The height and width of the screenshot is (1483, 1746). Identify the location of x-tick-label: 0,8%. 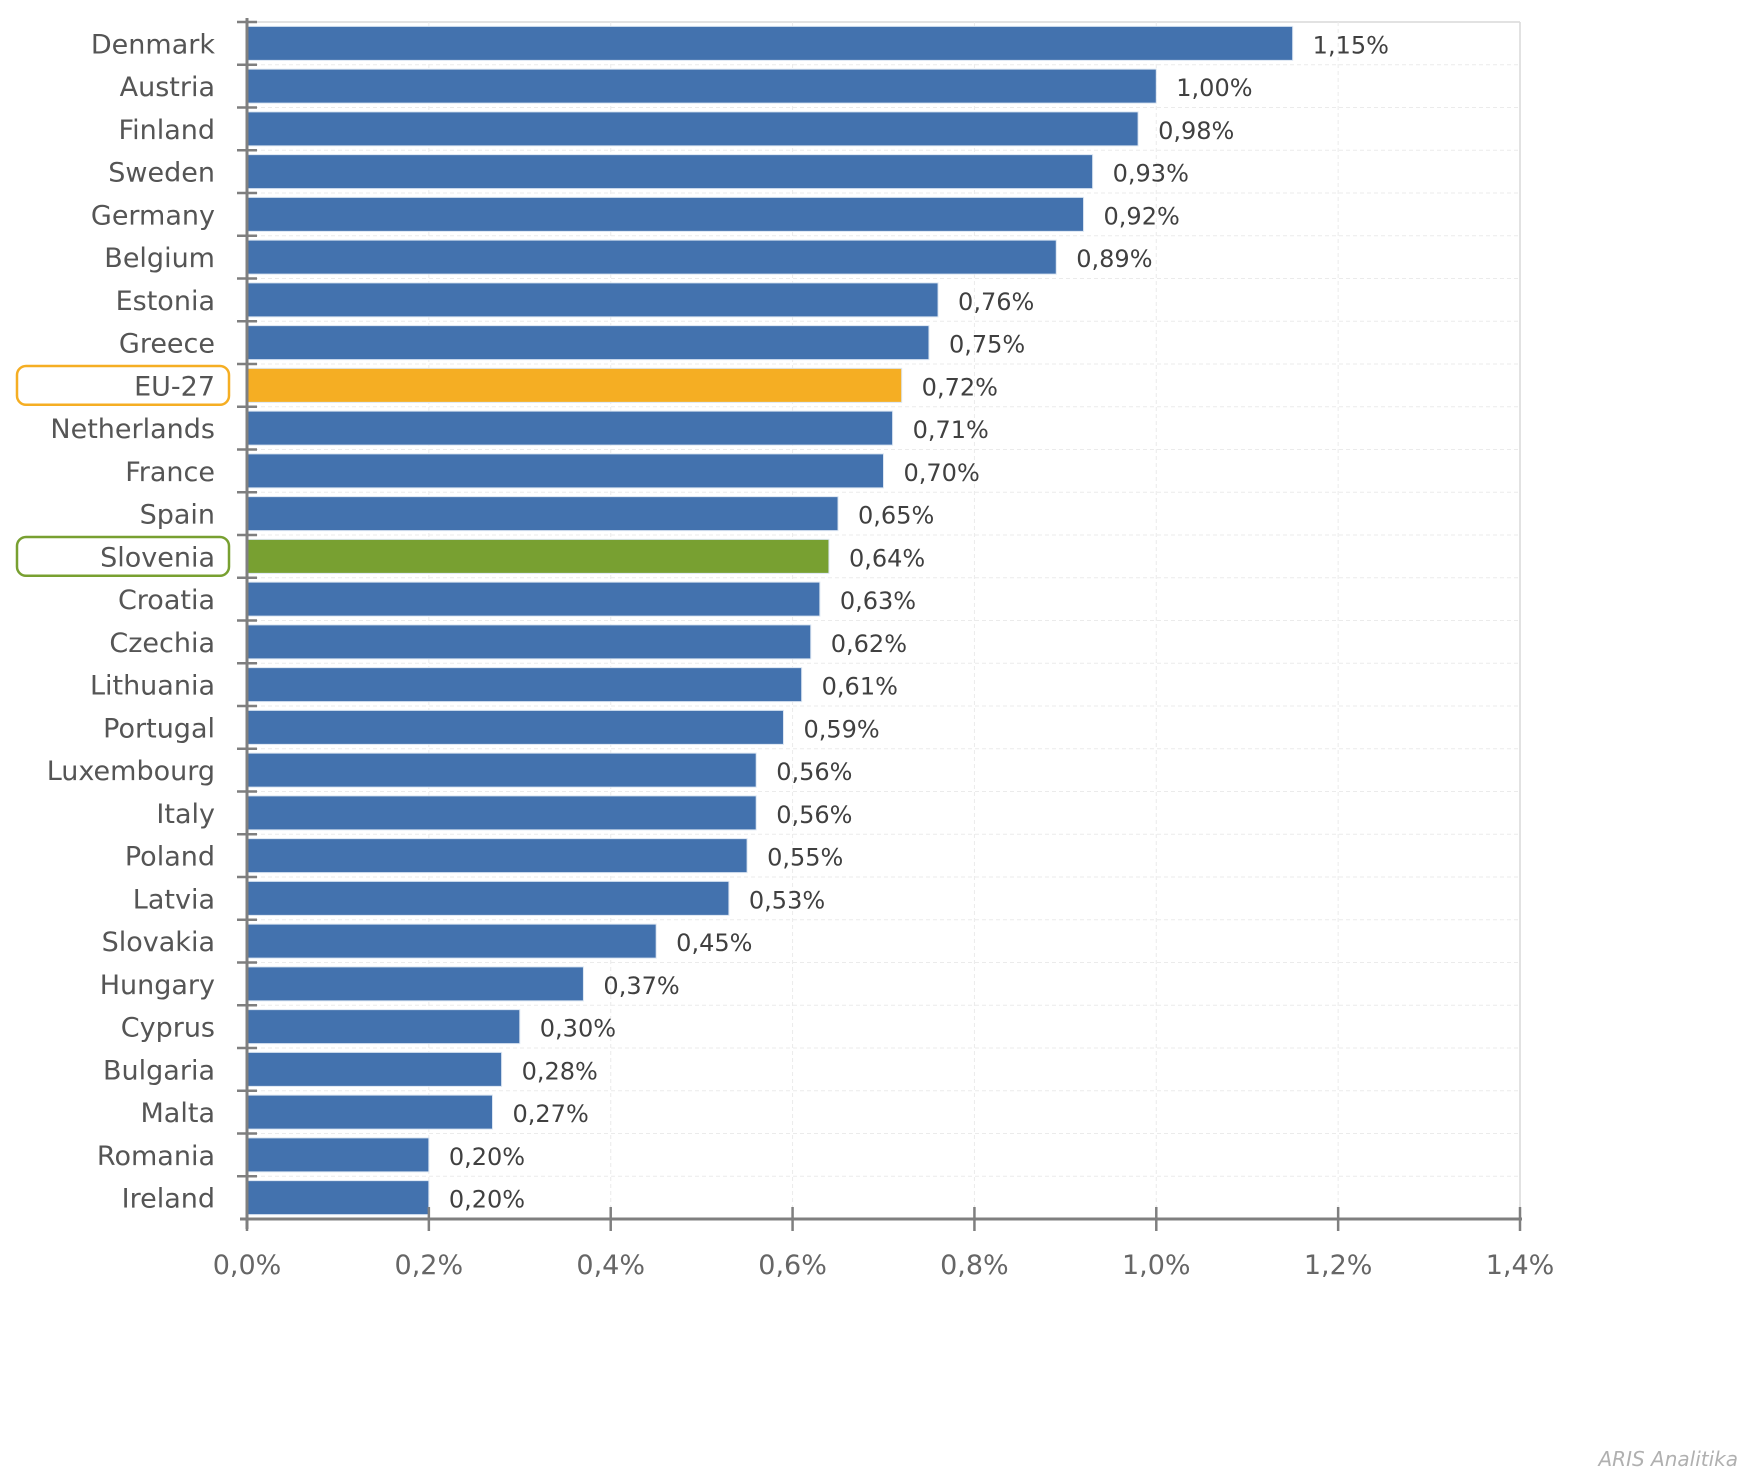
(974, 1265).